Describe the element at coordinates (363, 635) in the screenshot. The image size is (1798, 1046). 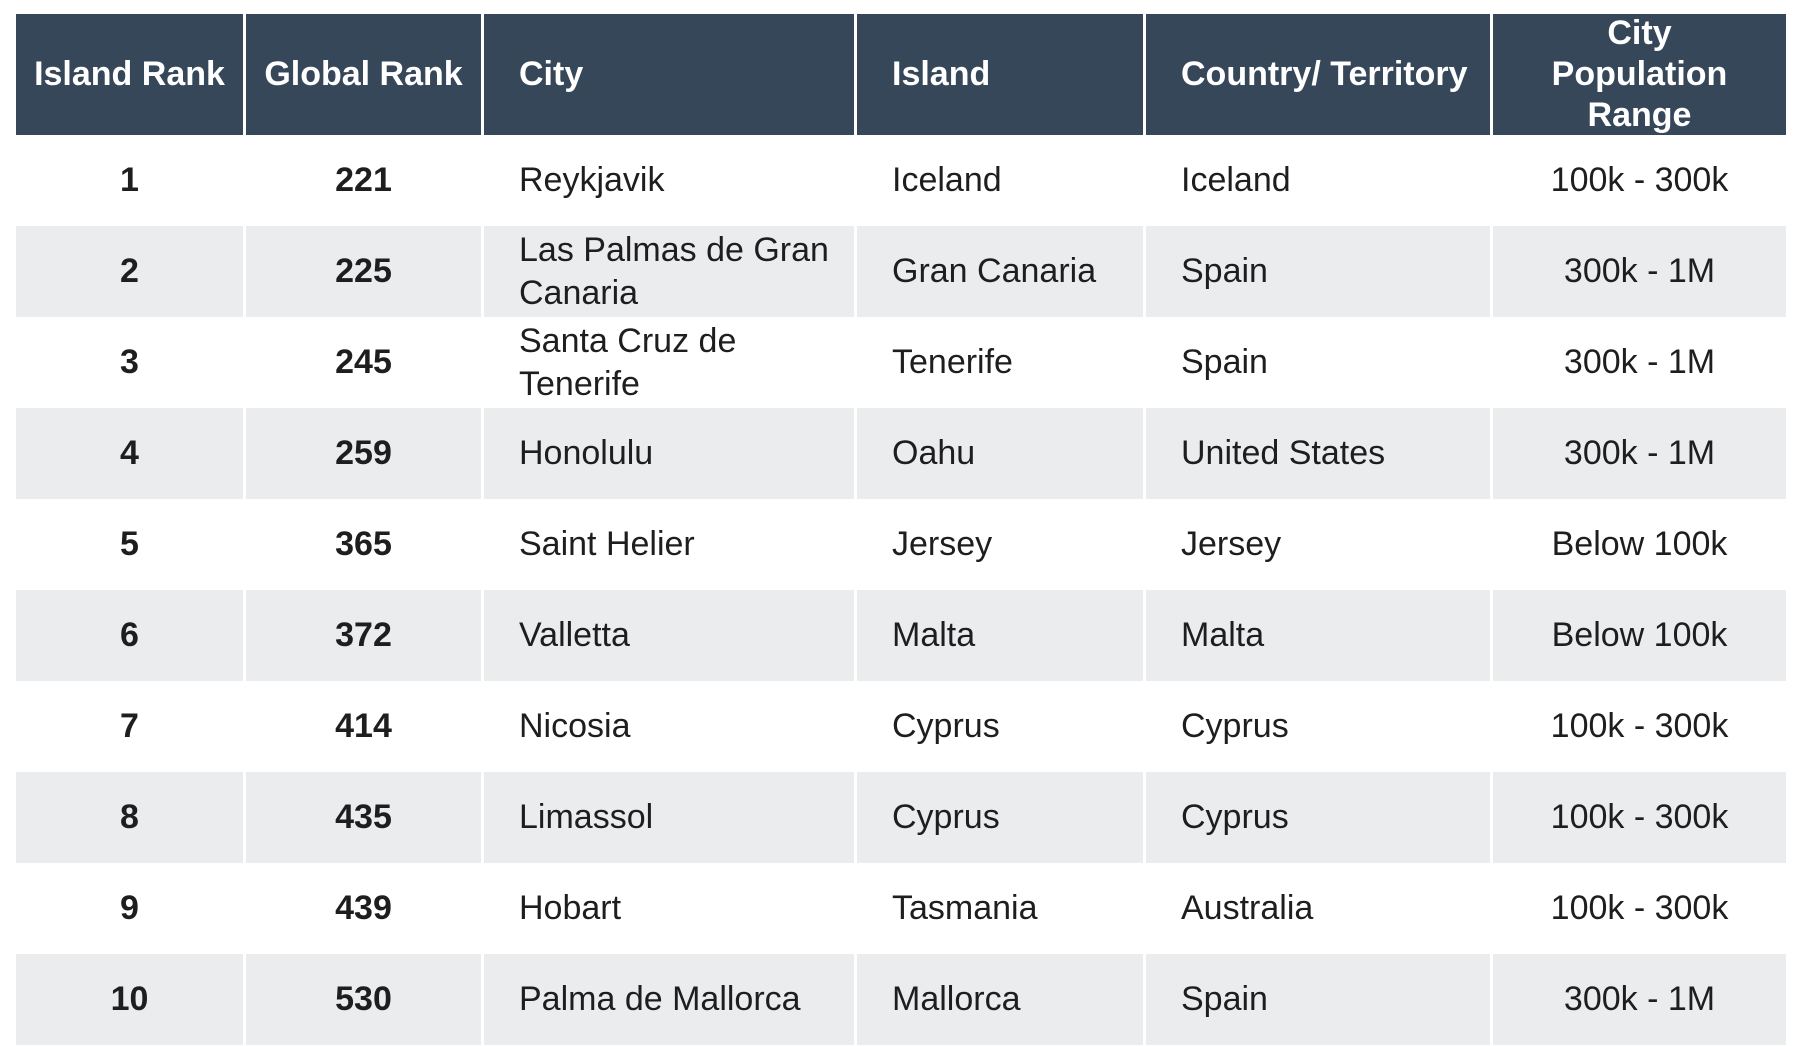
I see `table-cell: 372` at that location.